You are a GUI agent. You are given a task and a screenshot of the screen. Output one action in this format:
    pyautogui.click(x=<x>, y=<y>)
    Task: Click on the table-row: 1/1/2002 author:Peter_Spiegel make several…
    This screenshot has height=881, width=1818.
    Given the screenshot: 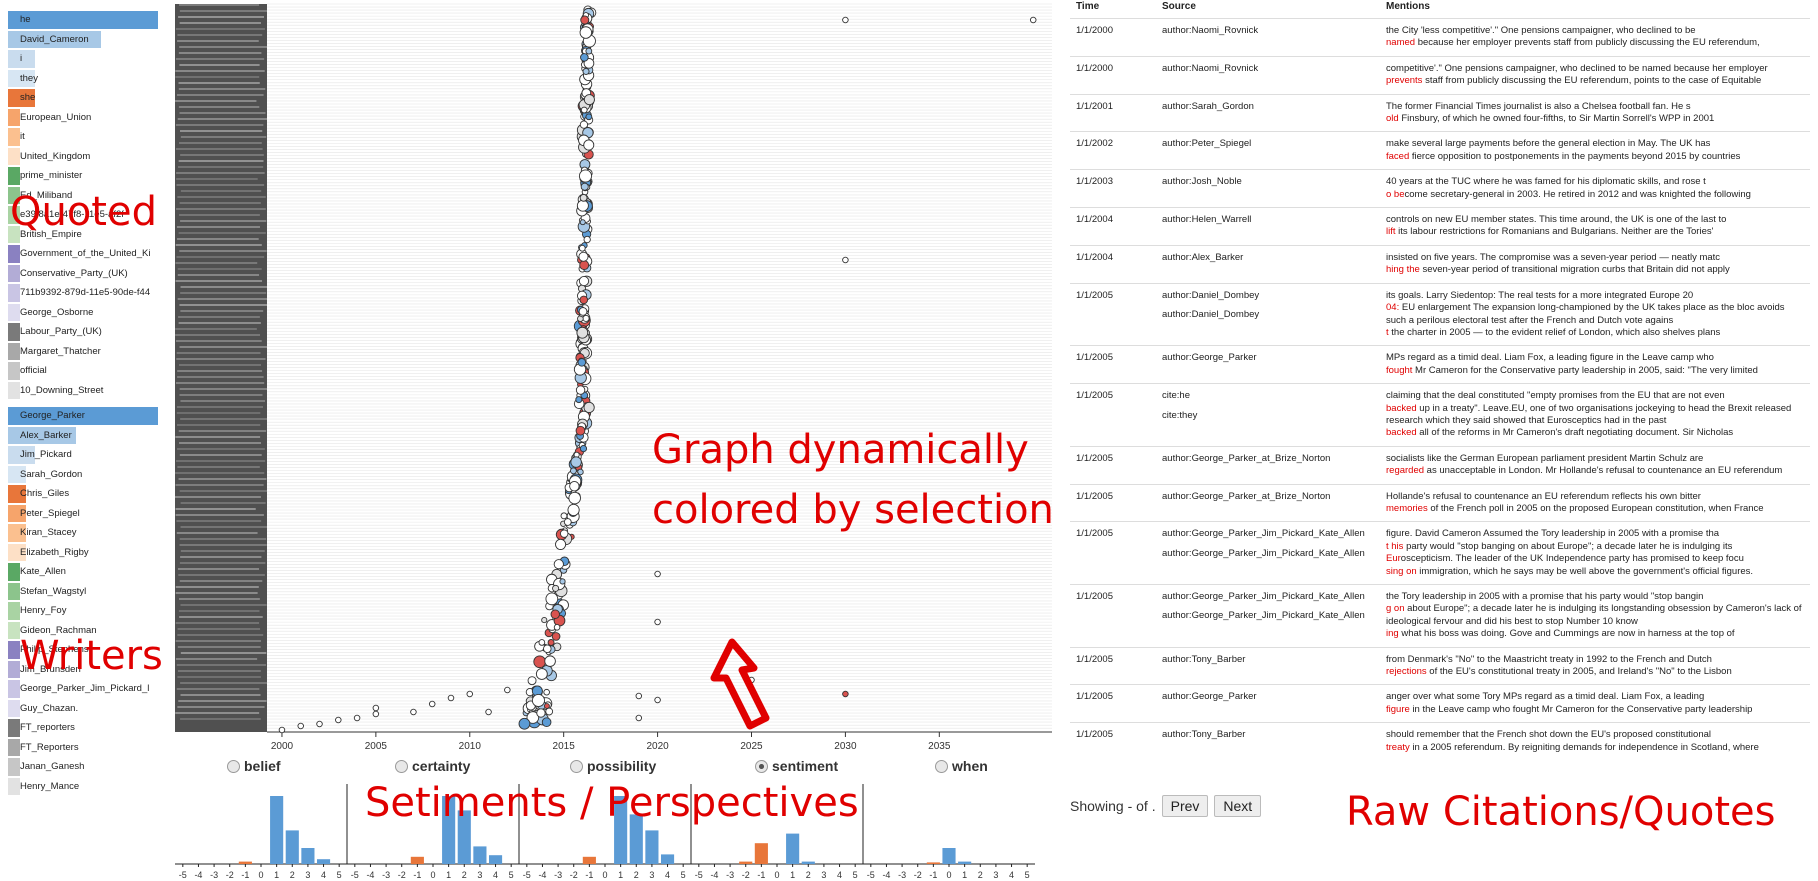 What is the action you would take?
    pyautogui.click(x=1440, y=151)
    